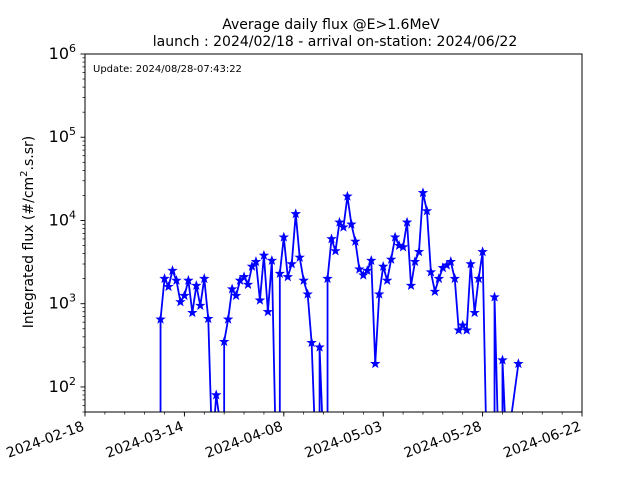  I want to click on y-tick-exponent: 2, so click(72, 381).